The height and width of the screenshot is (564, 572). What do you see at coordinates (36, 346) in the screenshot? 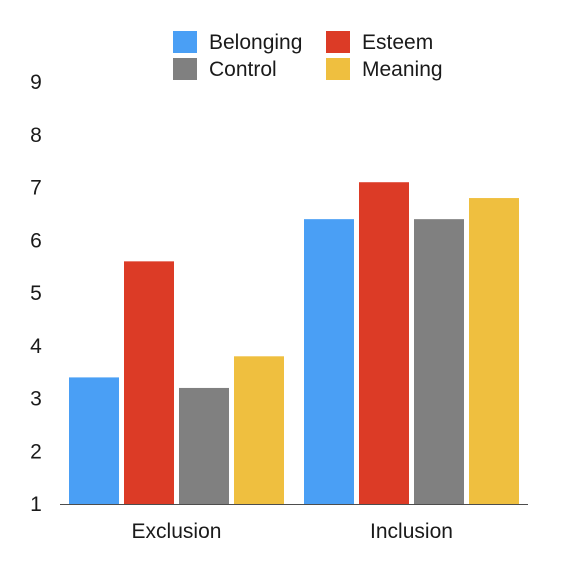
I see `y-tick-label-4: 4` at bounding box center [36, 346].